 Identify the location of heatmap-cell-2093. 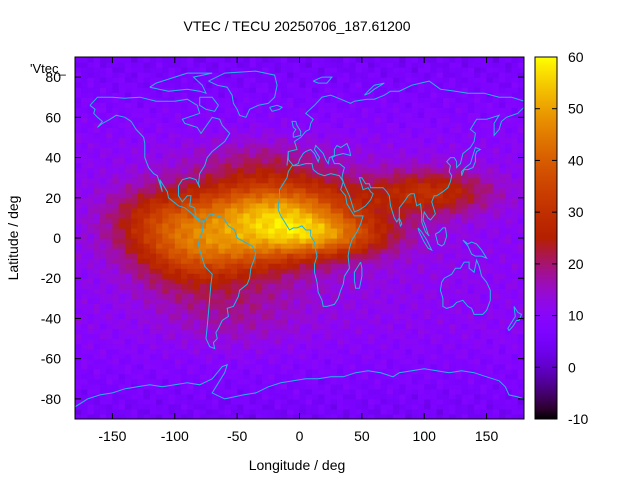
(110, 271).